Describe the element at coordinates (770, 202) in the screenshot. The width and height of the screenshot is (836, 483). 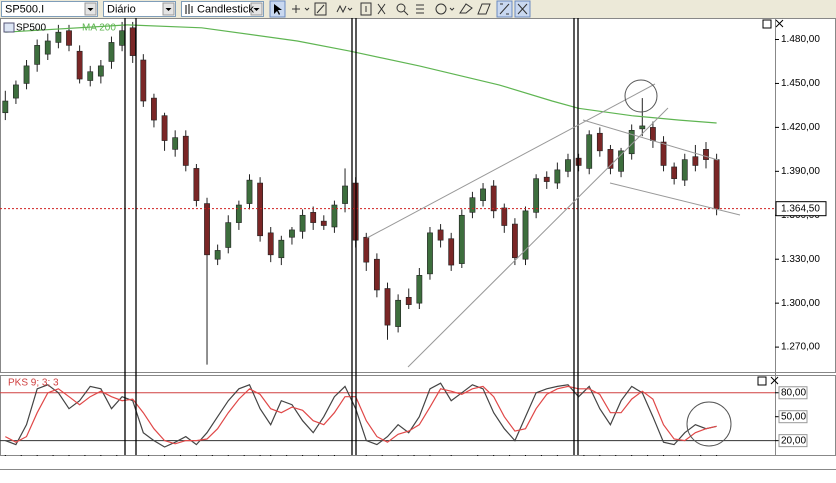
I see `panel-buttons` at that location.